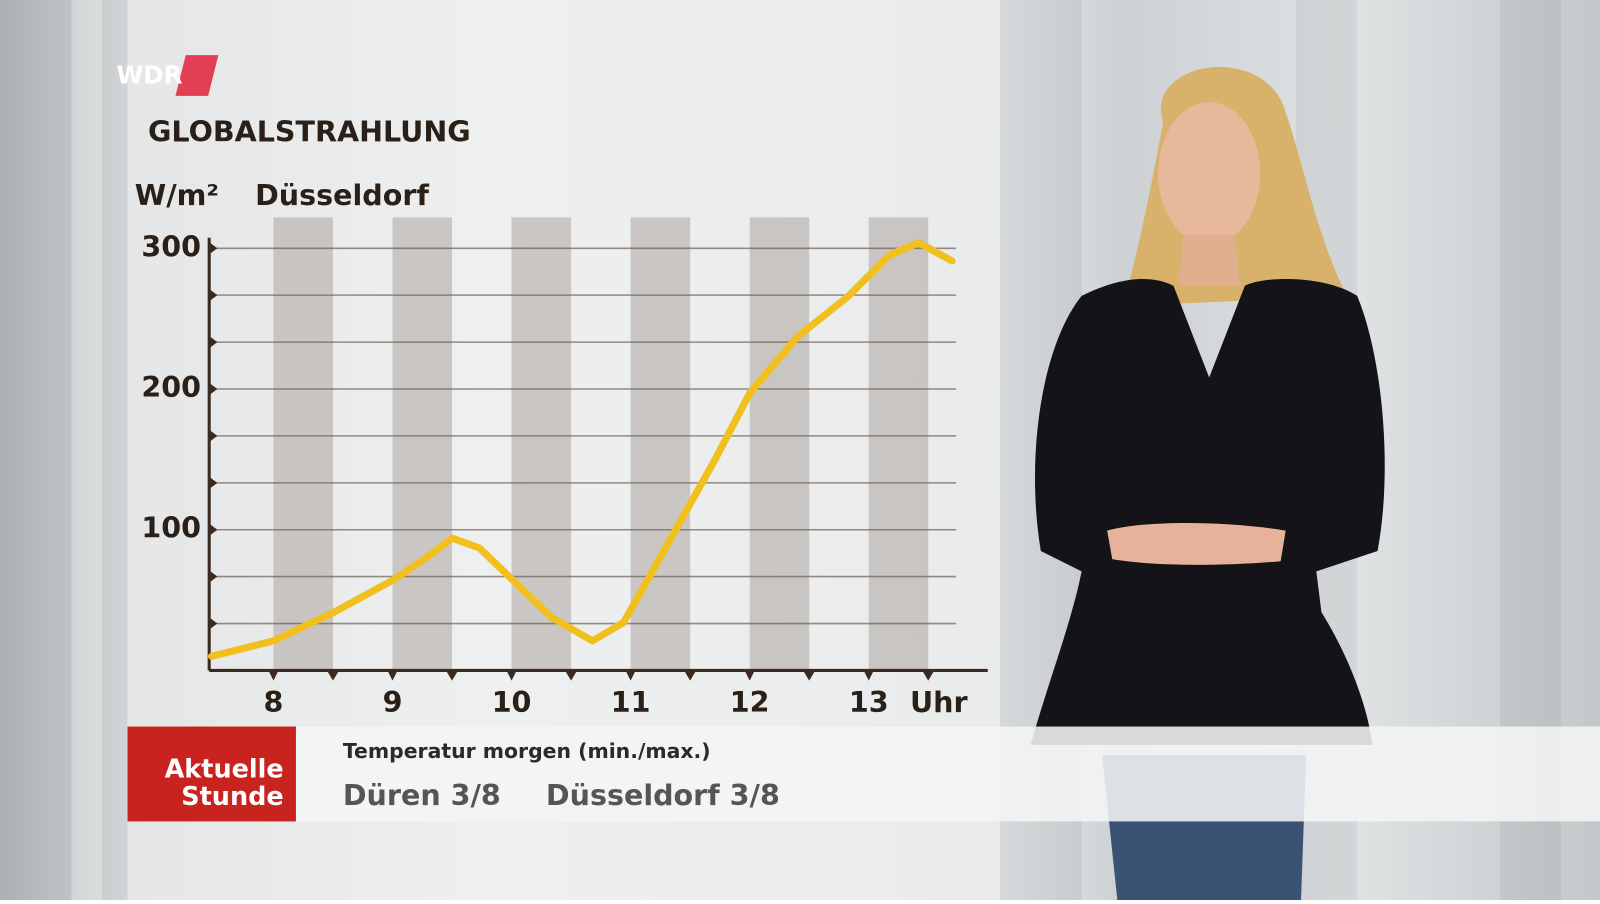 Image resolution: width=1600 pixels, height=904 pixels. I want to click on y-tick-label: 100, so click(171, 528).